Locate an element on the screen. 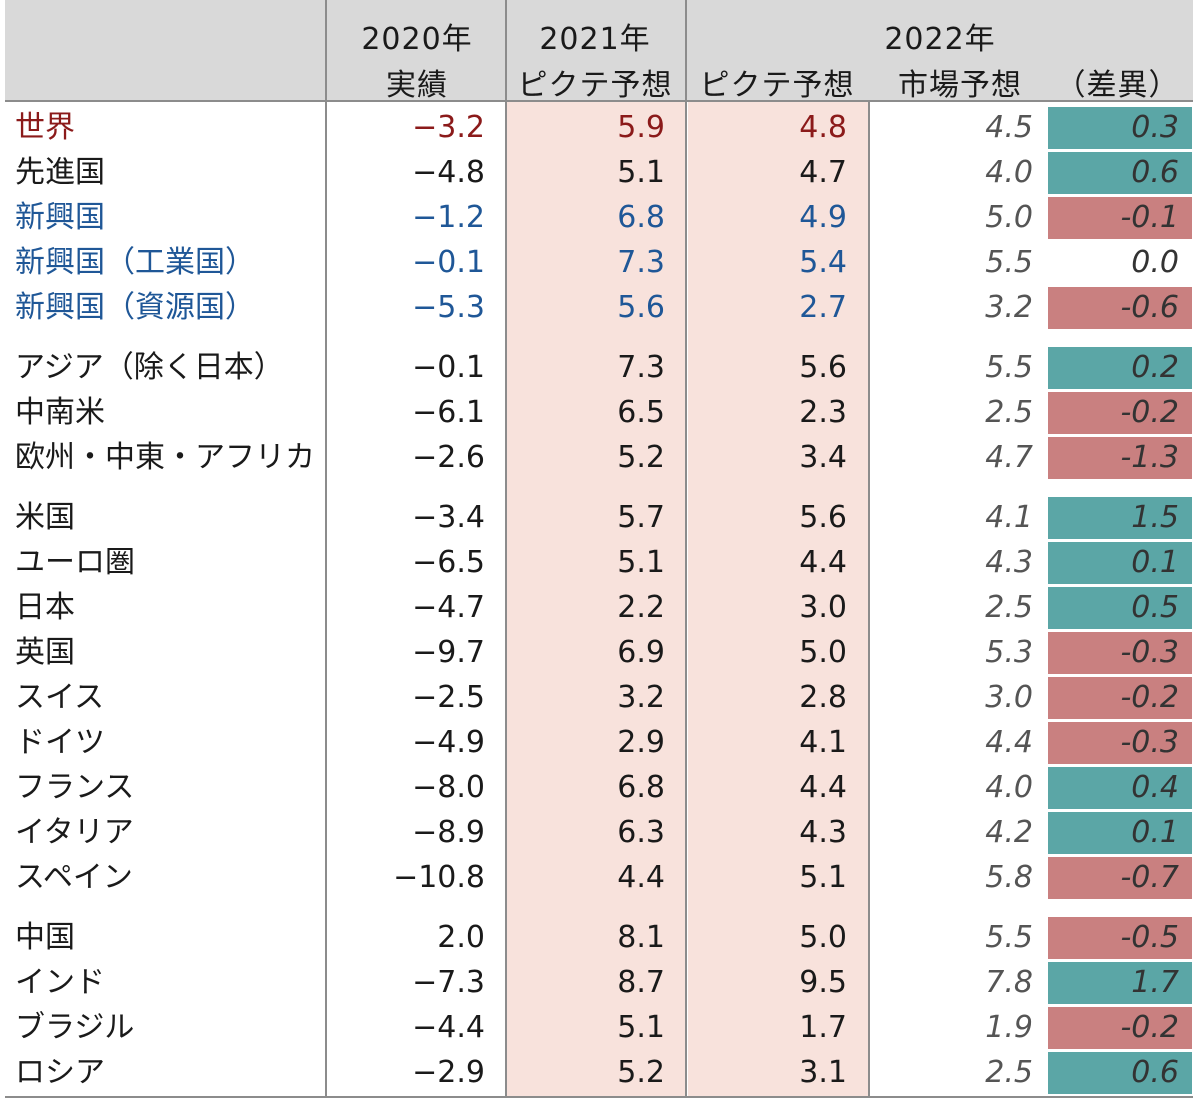 Image resolution: width=1200 pixels, height=1103 pixels. cell-2020-actual: −9.7 is located at coordinates (448, 652).